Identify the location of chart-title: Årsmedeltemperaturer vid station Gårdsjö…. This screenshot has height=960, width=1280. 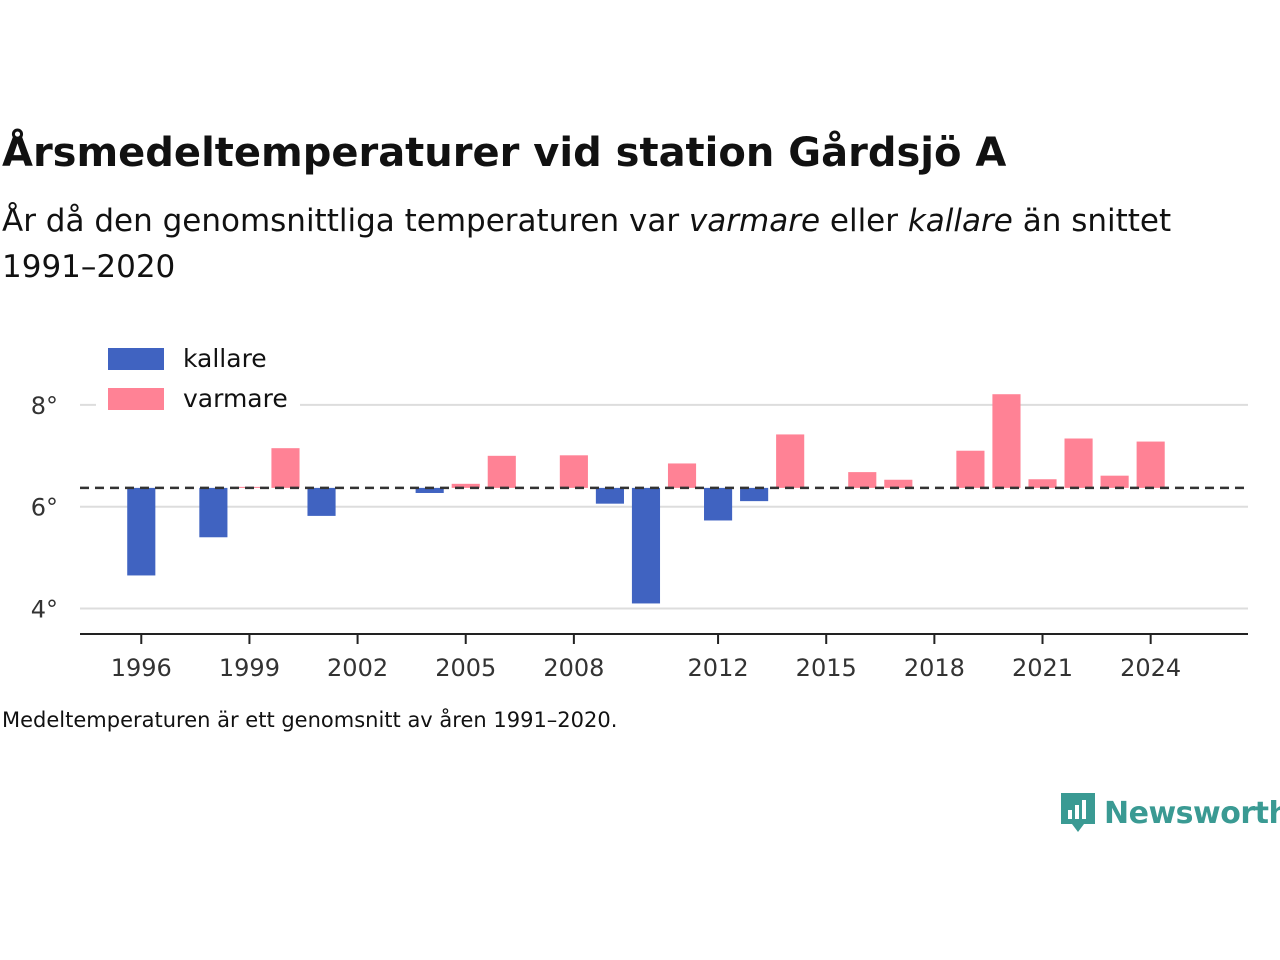
(504, 153).